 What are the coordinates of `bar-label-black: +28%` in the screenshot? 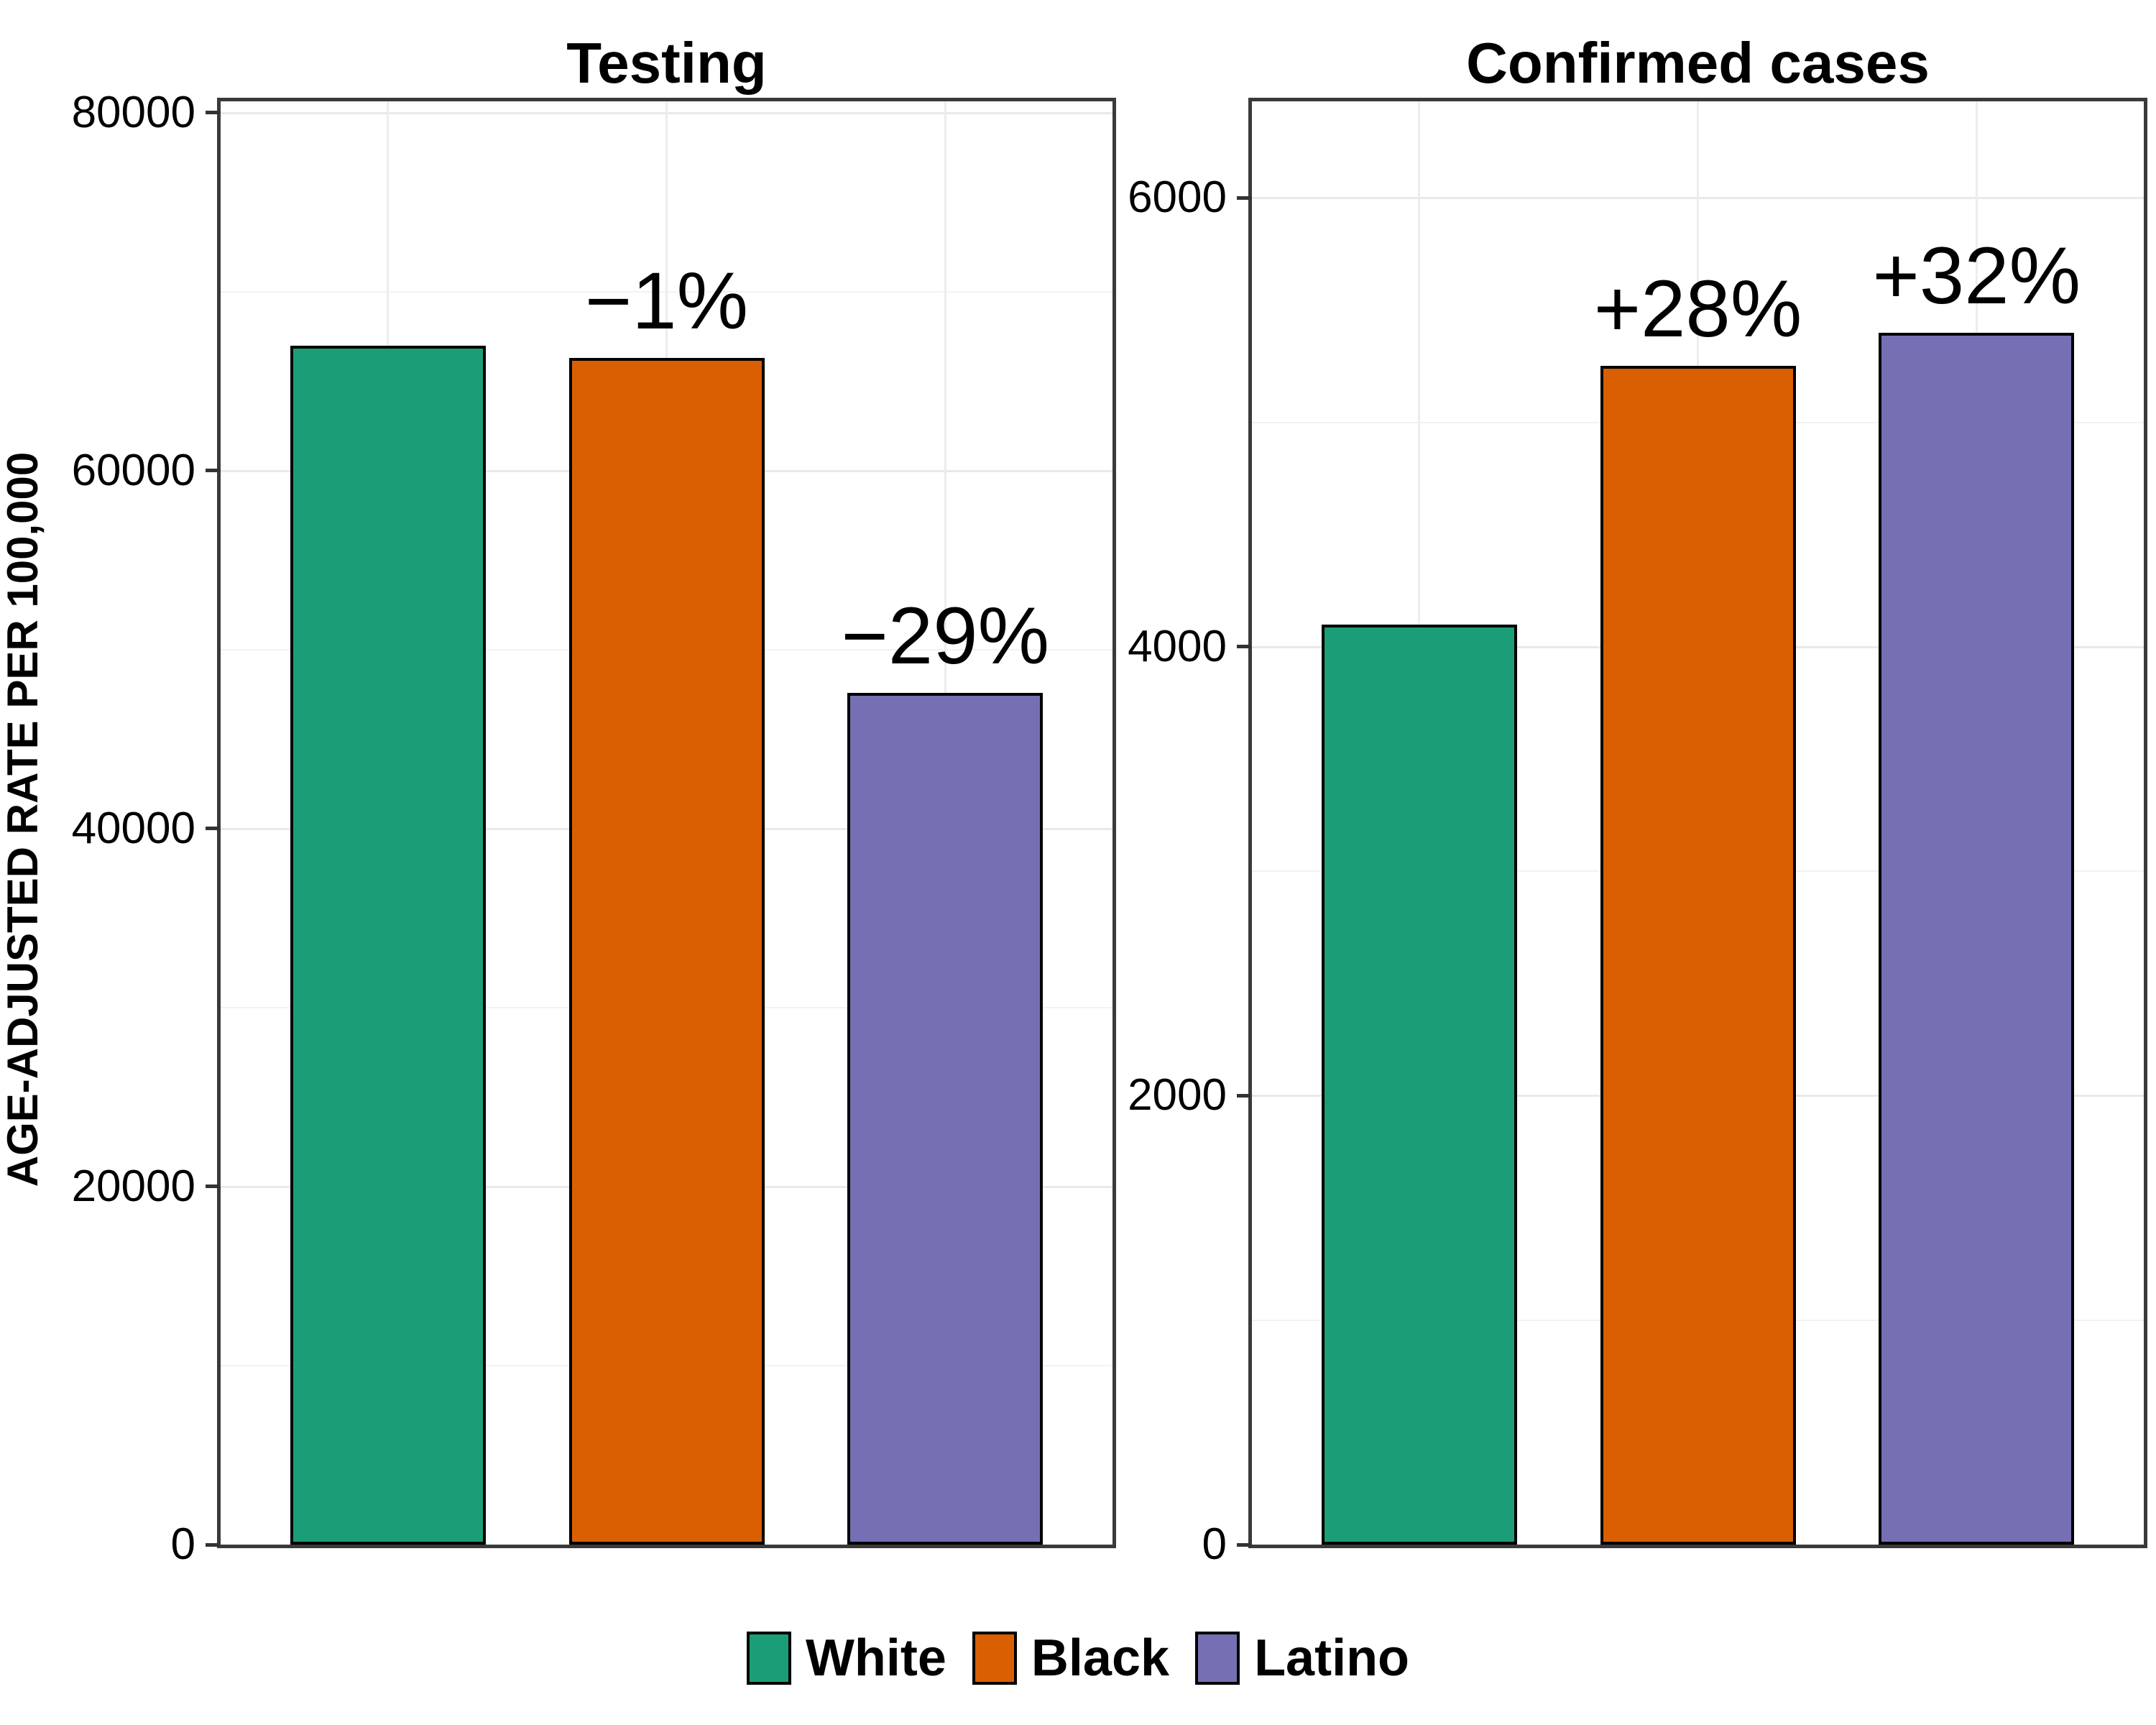 It's located at (1698, 309).